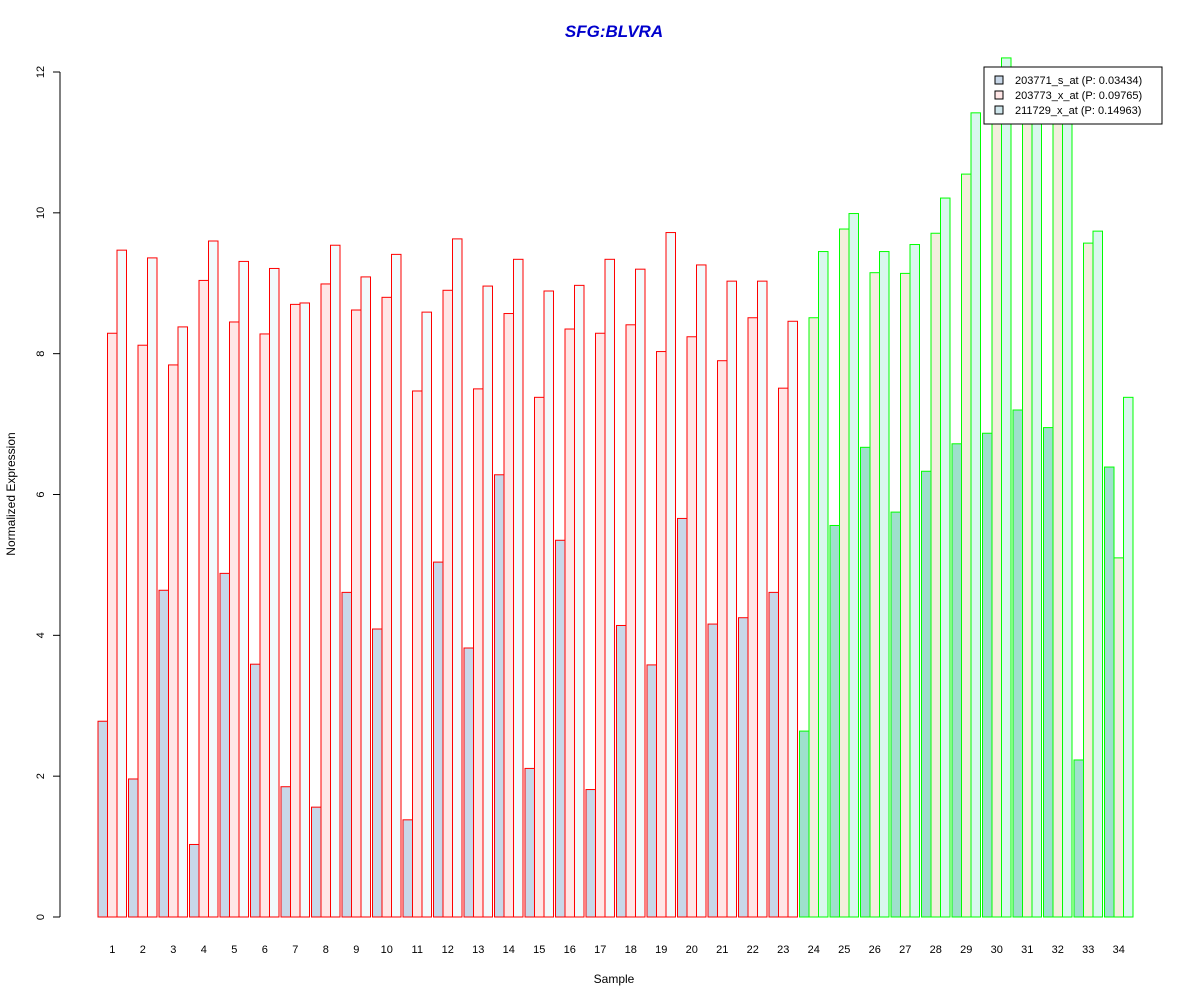 The height and width of the screenshot is (1000, 1200). Describe the element at coordinates (417, 950) in the screenshot. I see `x-tick-label: 11` at that location.